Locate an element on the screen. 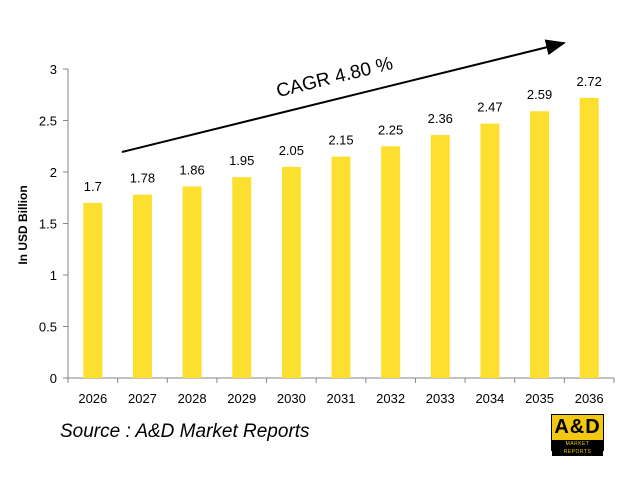  data-label-2029: 1.95 is located at coordinates (241, 160).